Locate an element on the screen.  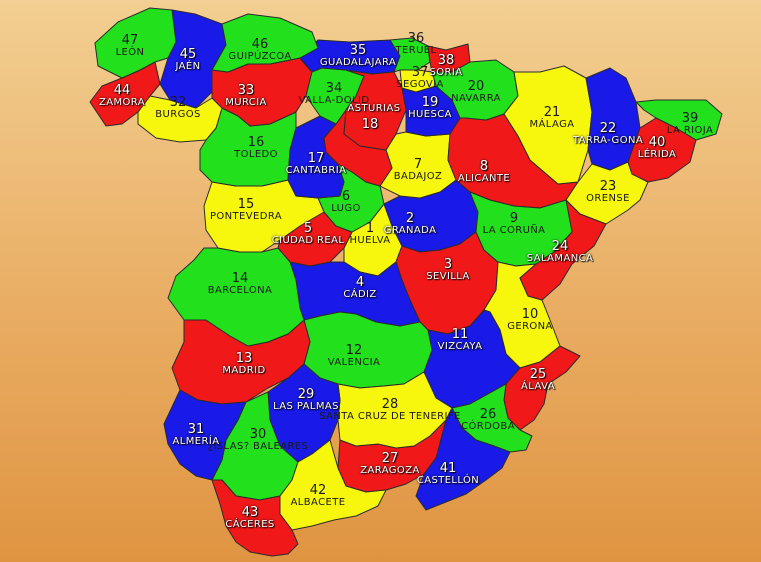
province-region-asturias is located at coordinates (375, 110).